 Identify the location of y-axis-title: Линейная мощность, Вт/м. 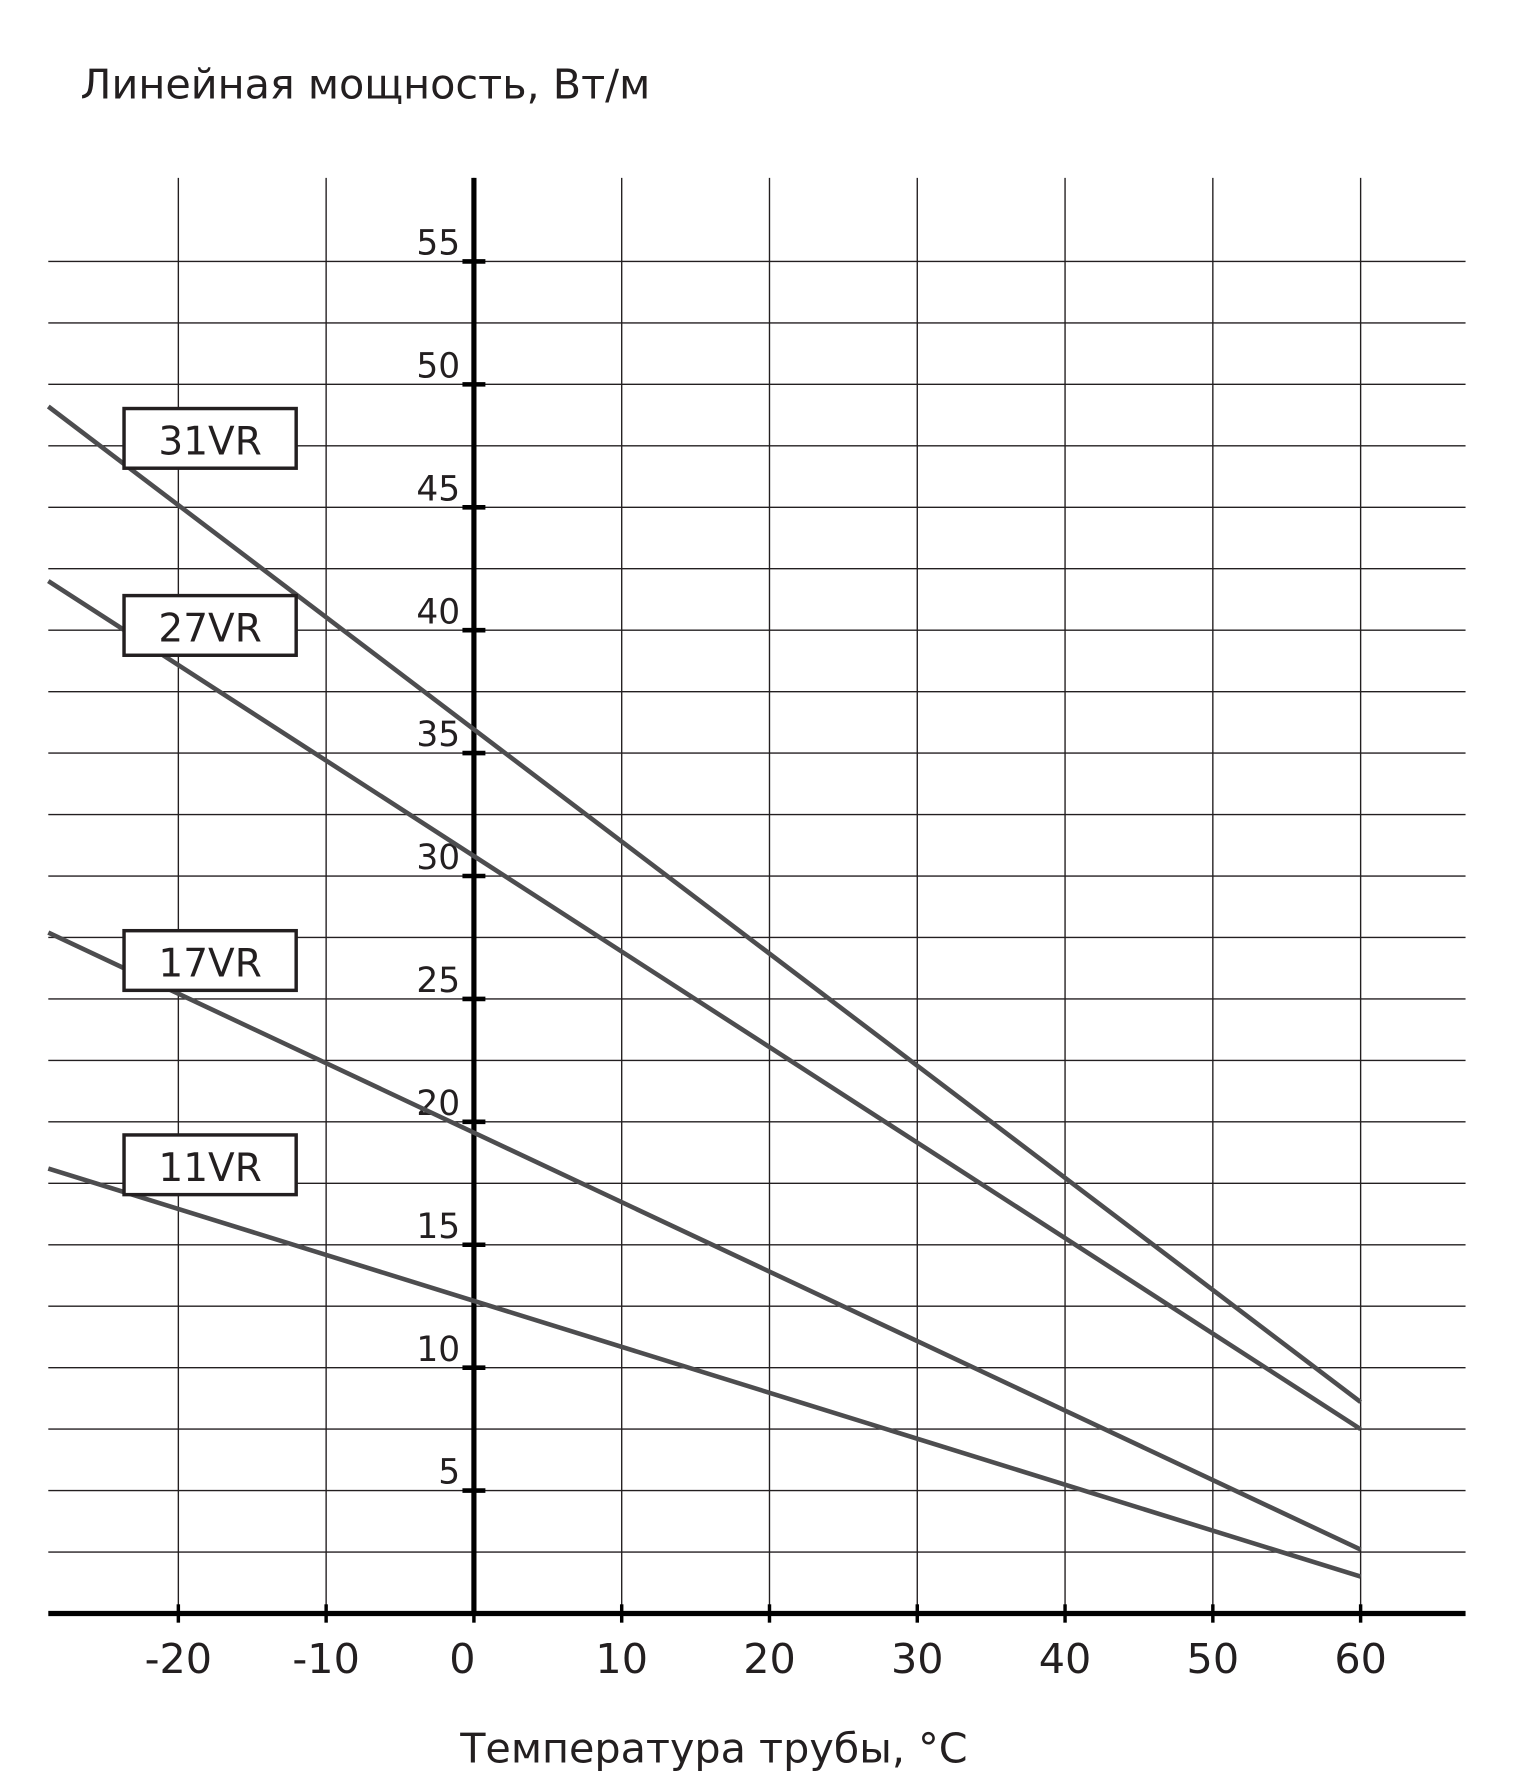
(365, 85).